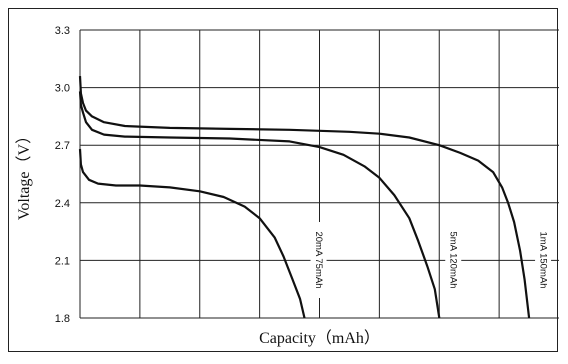  What do you see at coordinates (62, 204) in the screenshot?
I see `y-tick-label: 2.4` at bounding box center [62, 204].